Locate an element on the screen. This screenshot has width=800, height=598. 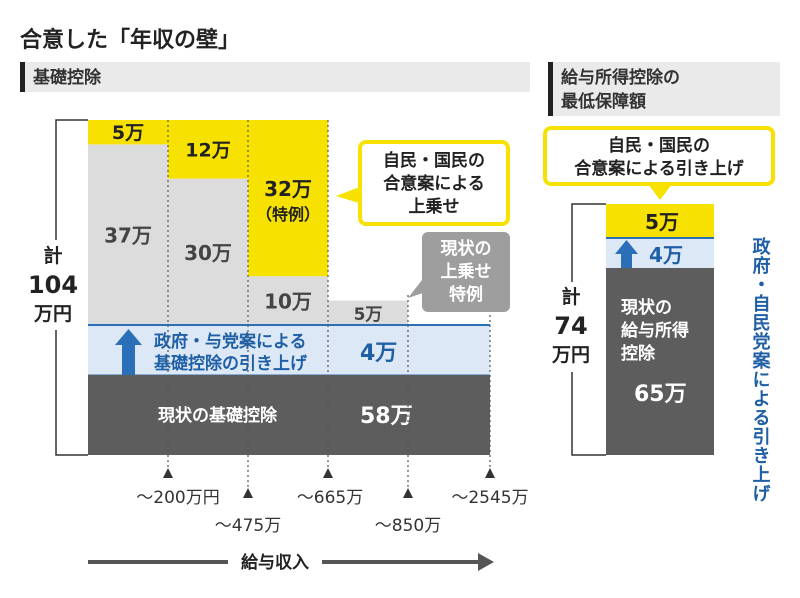
bracket-1-grey-label: 37万 is located at coordinates (128, 236).